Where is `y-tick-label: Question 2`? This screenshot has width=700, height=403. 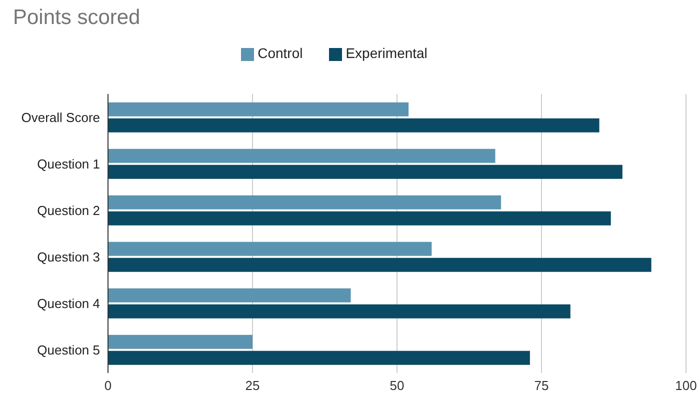
y-tick-label: Question 2 is located at coordinates (68, 210).